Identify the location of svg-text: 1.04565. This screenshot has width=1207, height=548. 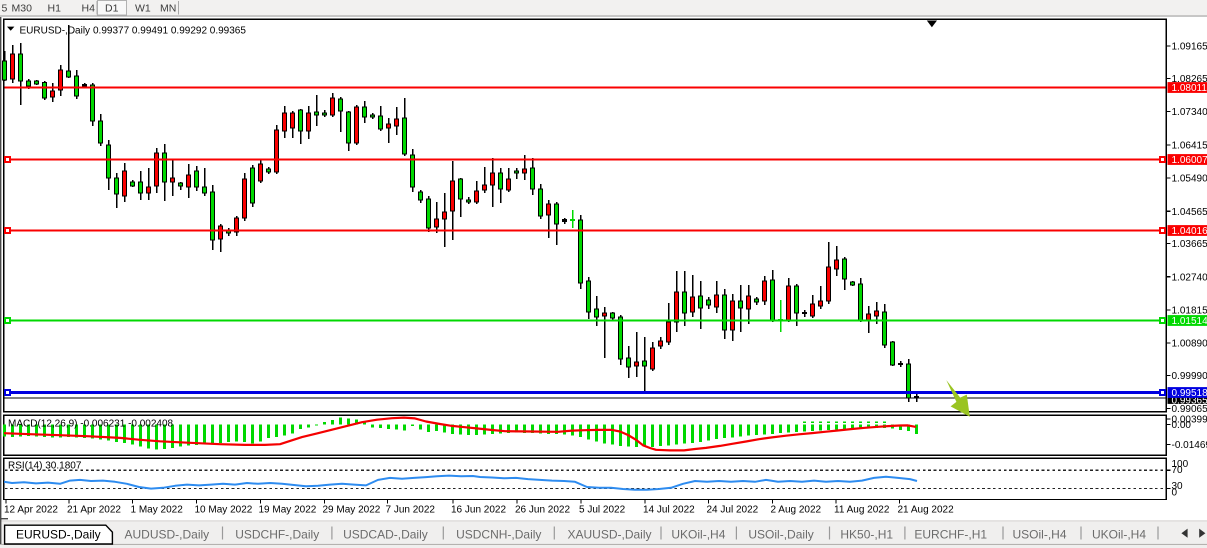
(1189, 212).